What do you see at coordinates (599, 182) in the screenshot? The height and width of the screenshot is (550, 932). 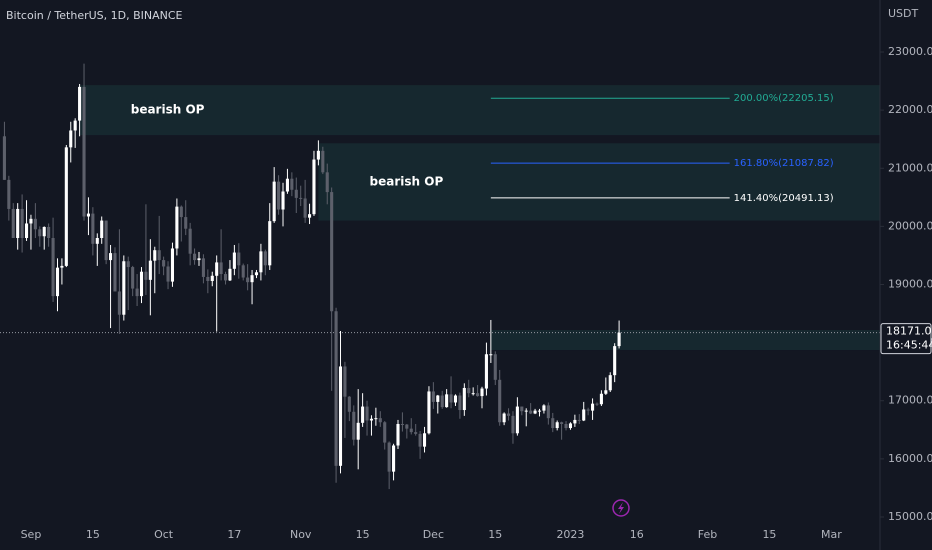 I see `zone` at bounding box center [599, 182].